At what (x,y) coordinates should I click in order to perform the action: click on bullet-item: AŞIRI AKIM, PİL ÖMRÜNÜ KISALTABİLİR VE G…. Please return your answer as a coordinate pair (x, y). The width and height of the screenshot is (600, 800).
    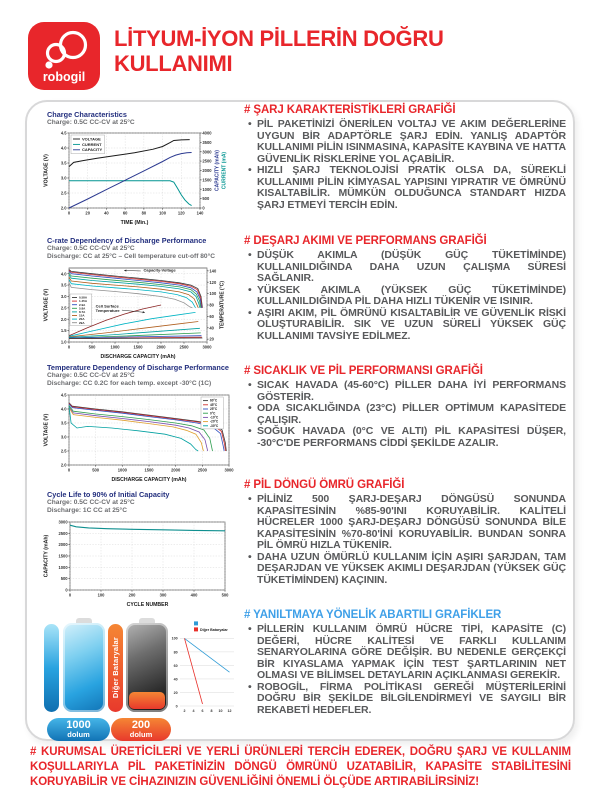
    Looking at the image, I should click on (407, 325).